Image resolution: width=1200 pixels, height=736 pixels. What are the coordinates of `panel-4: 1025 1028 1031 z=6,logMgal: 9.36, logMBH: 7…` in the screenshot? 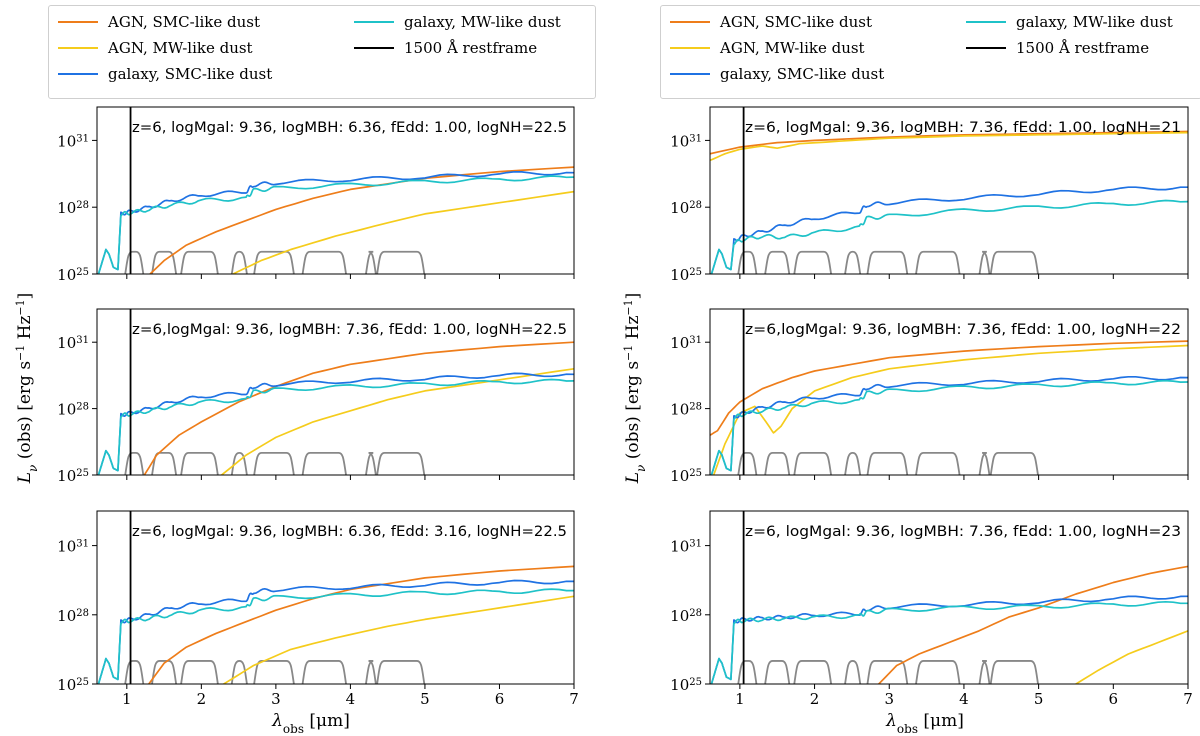 It's located at (929, 396).